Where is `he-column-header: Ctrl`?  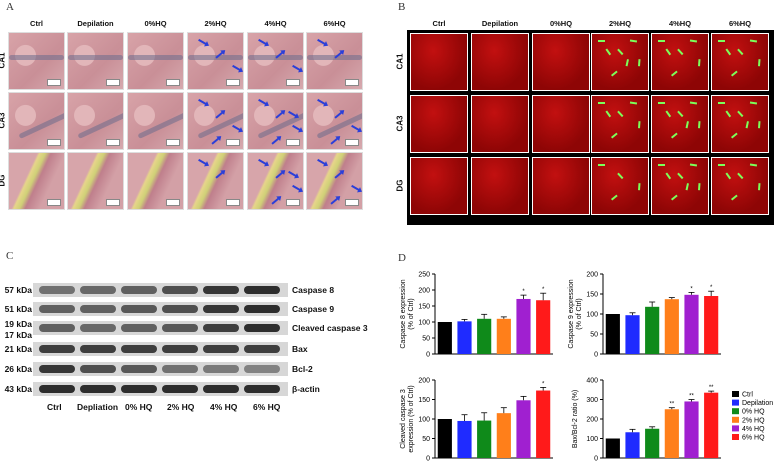
he-column-header: Ctrl is located at coordinates (36, 23).